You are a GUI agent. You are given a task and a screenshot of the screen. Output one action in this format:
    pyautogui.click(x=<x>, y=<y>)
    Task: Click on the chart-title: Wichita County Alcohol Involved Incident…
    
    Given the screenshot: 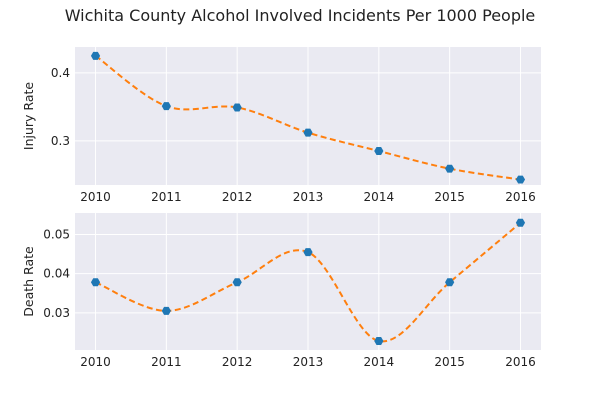 What is the action you would take?
    pyautogui.click(x=300, y=15)
    